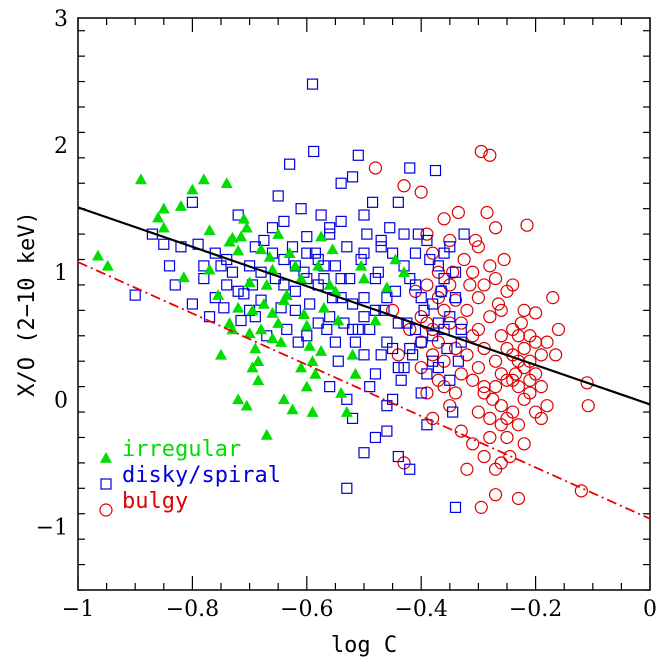 This screenshot has height=657, width=657. I want to click on legend-label: irregular, so click(181, 449).